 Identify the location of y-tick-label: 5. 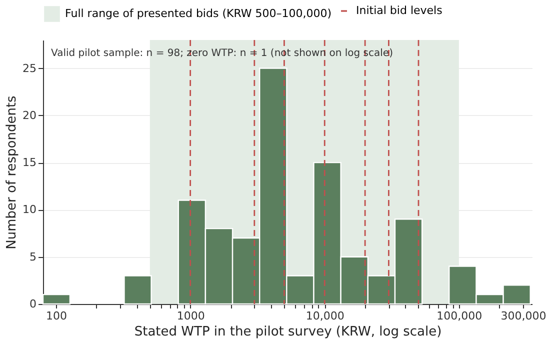
(33, 257).